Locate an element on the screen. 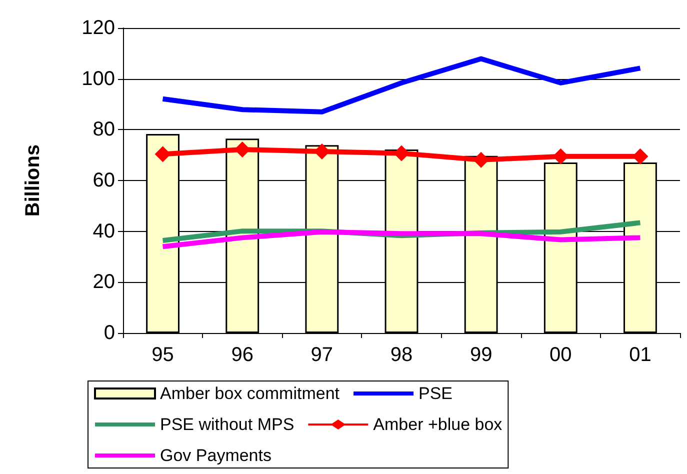  x-tick-label: 95 is located at coordinates (163, 355).